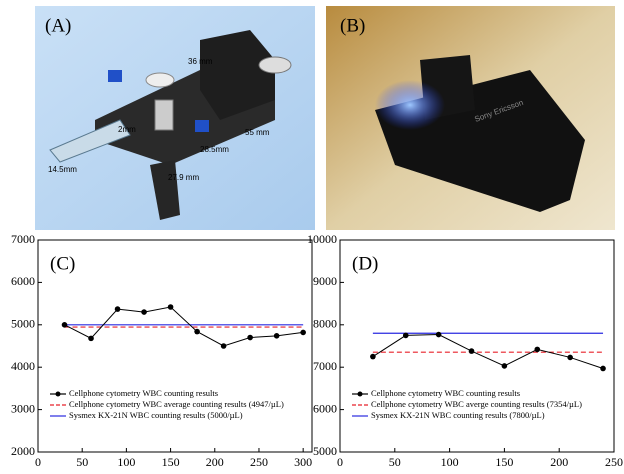 The image size is (624, 474). Describe the element at coordinates (325, 281) in the screenshot. I see `y-tick-label: 9000` at that location.